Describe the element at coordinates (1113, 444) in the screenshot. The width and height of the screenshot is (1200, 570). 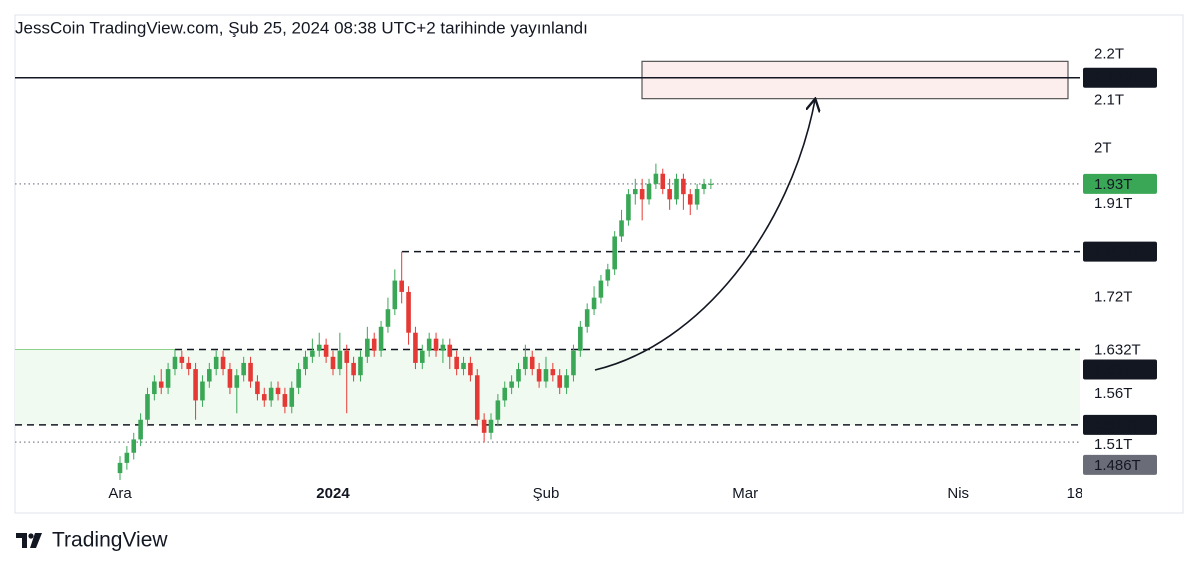
I see `y-tick-label: 1.51T` at that location.